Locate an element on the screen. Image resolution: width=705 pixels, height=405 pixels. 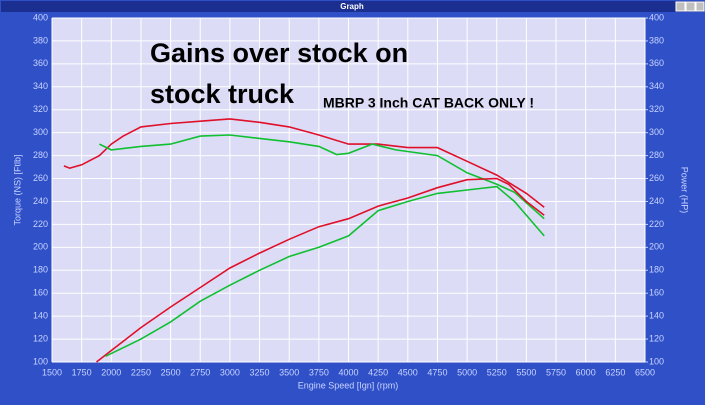
annotation: stock truck is located at coordinates (222, 94).